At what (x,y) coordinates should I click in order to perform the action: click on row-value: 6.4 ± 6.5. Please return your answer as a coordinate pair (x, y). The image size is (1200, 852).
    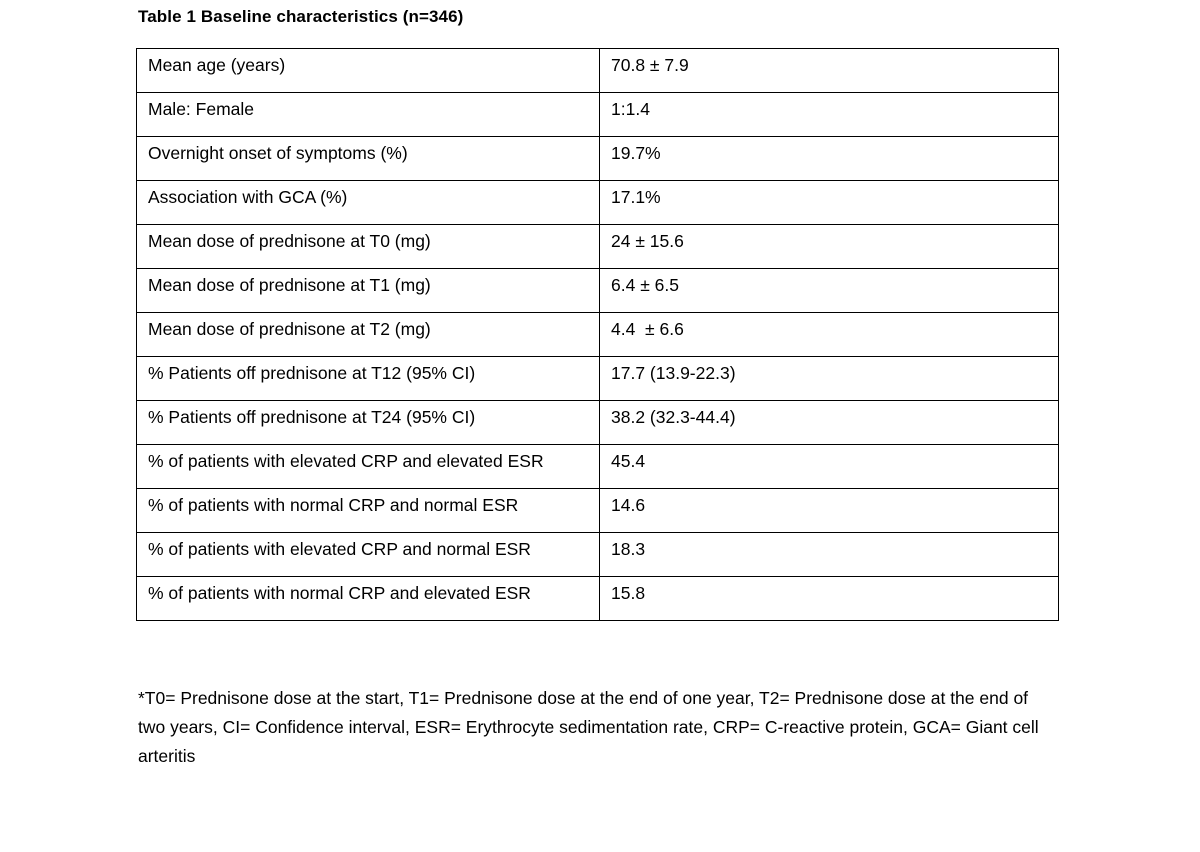
    Looking at the image, I should click on (829, 290).